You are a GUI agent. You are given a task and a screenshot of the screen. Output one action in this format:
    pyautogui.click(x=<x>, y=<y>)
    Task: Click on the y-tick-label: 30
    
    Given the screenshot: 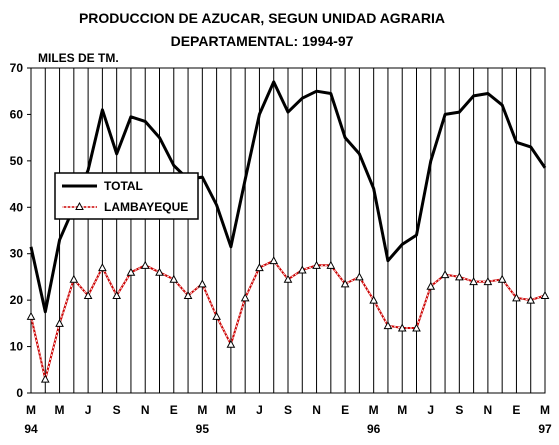 What is the action you would take?
    pyautogui.click(x=17, y=254)
    